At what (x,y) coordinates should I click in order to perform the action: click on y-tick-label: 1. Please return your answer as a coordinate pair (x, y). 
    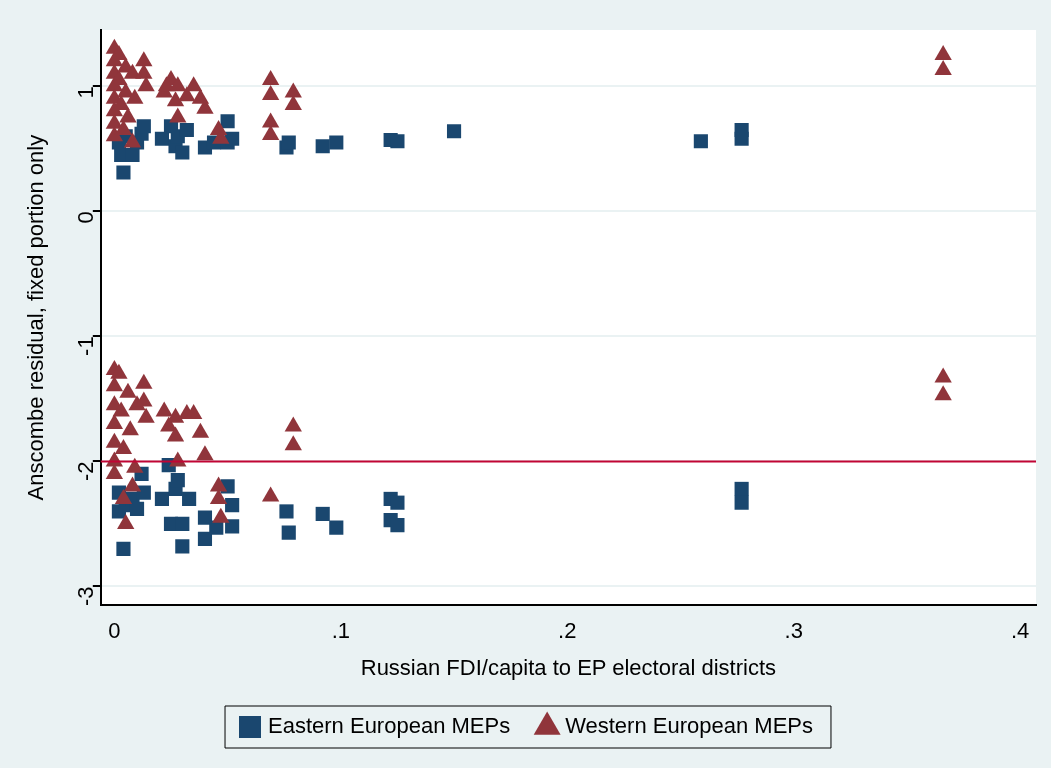
    Looking at the image, I should click on (85, 92).